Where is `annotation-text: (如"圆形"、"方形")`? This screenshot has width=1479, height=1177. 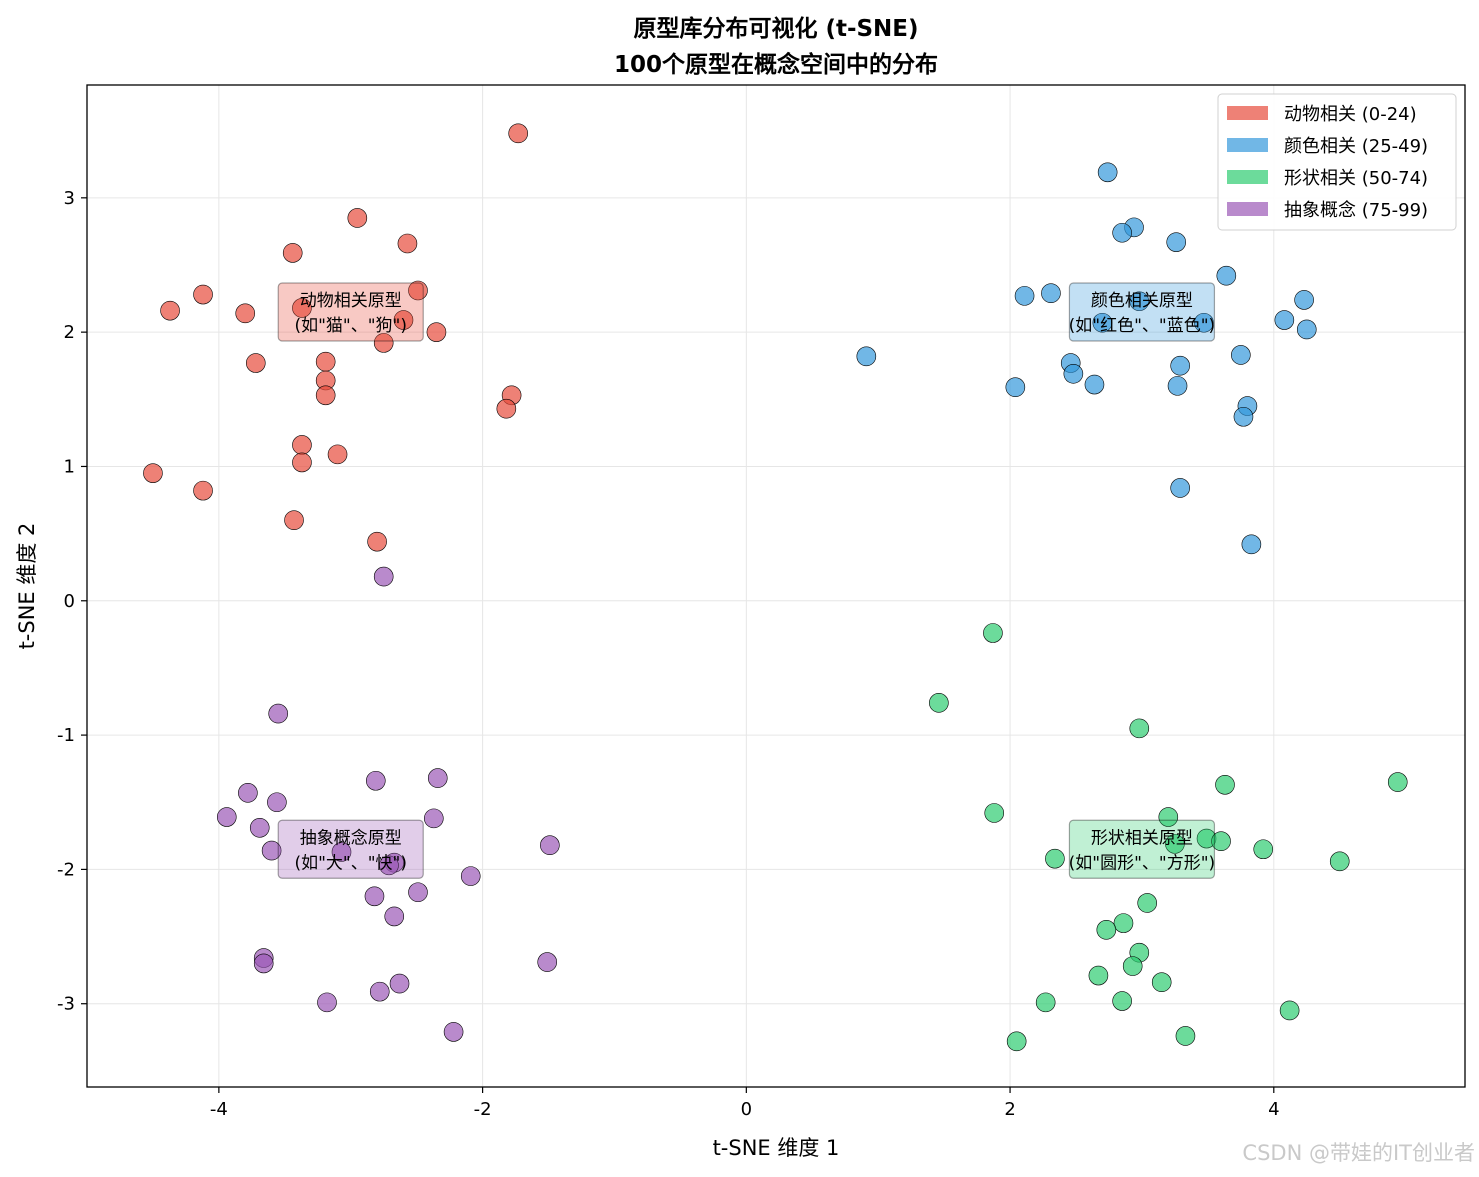
annotation-text: (如"圆形"、"方形") is located at coordinates (1142, 863).